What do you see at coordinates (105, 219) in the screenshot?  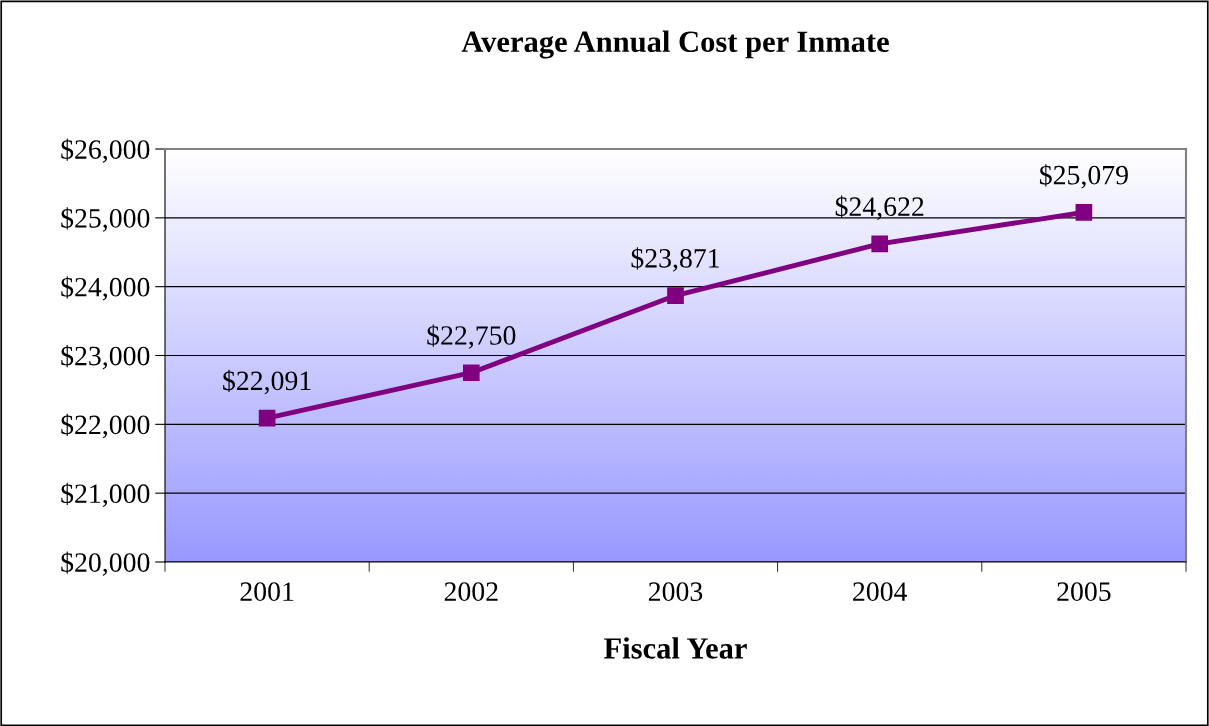 I see `y-tick-label: $25,000` at bounding box center [105, 219].